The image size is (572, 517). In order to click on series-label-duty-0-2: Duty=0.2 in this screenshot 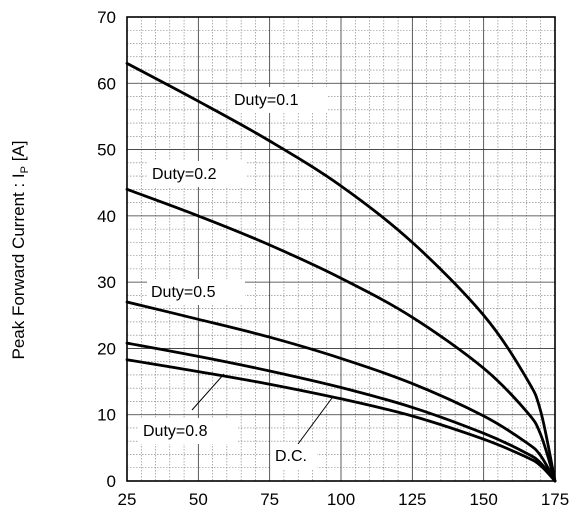, I will do `click(184, 174)`.